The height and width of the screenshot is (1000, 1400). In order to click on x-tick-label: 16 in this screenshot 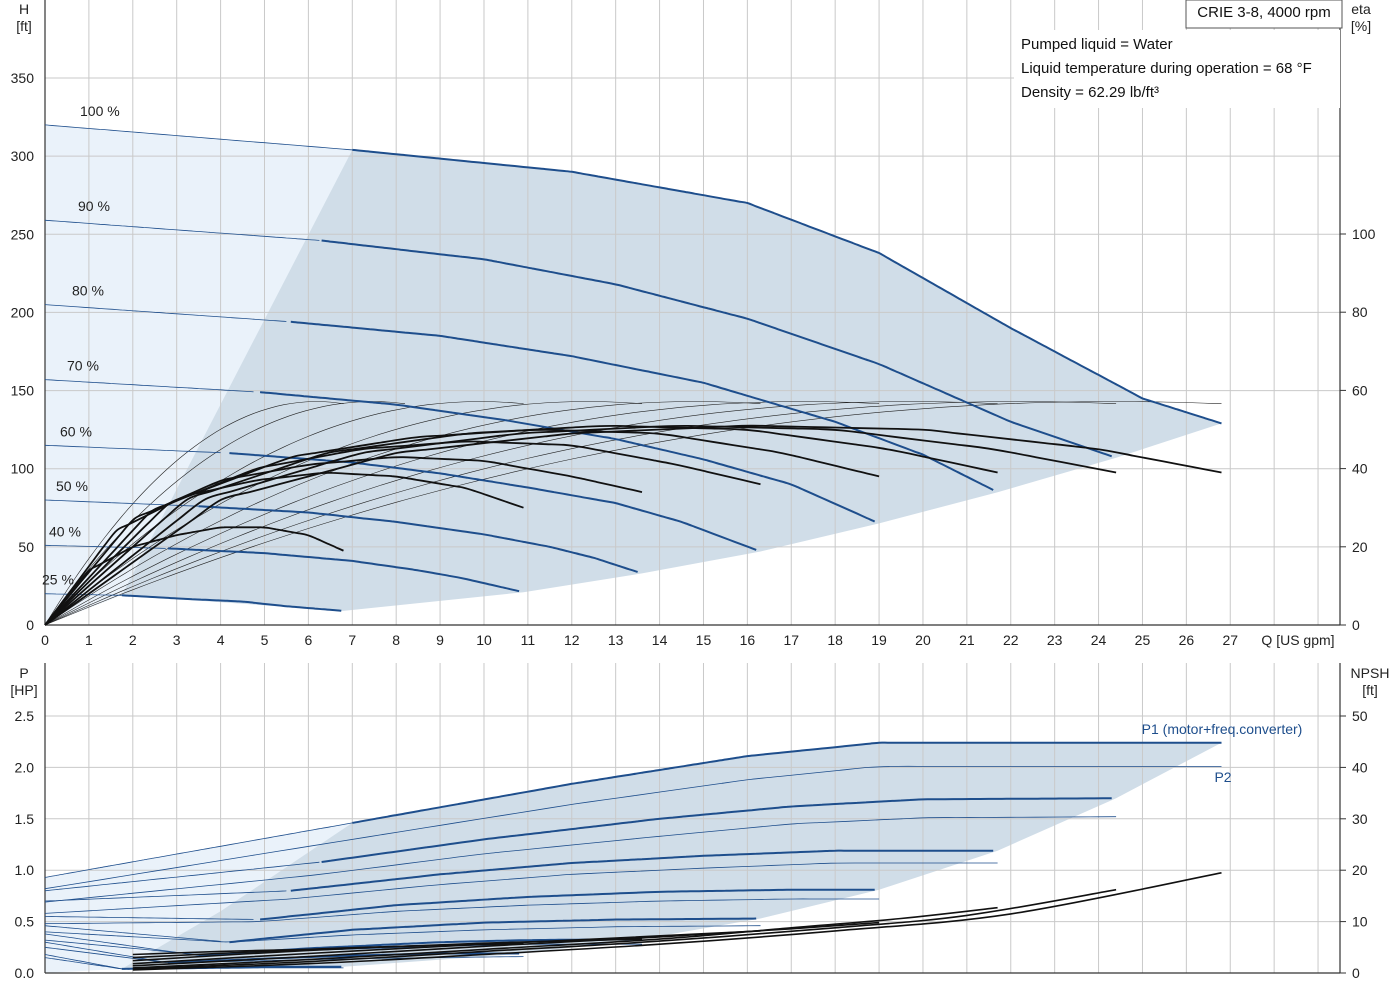, I will do `click(748, 640)`.